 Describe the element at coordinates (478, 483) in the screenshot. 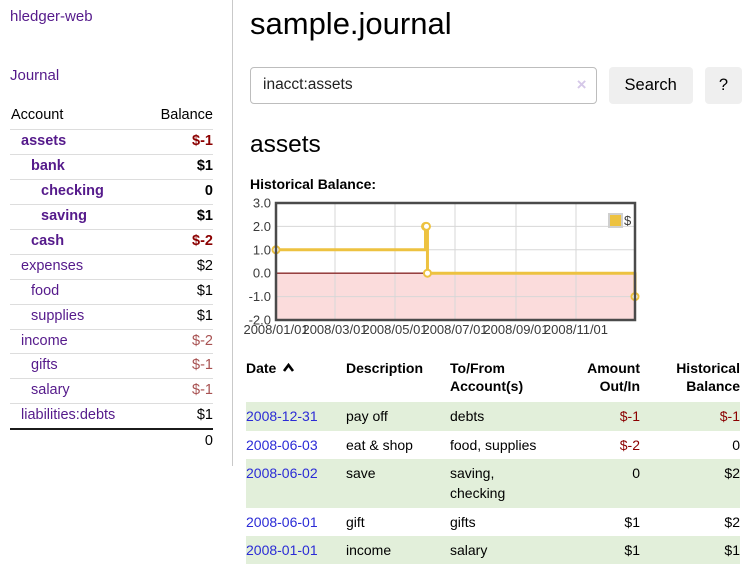

I see `transaction-accounts: saving, checking` at that location.